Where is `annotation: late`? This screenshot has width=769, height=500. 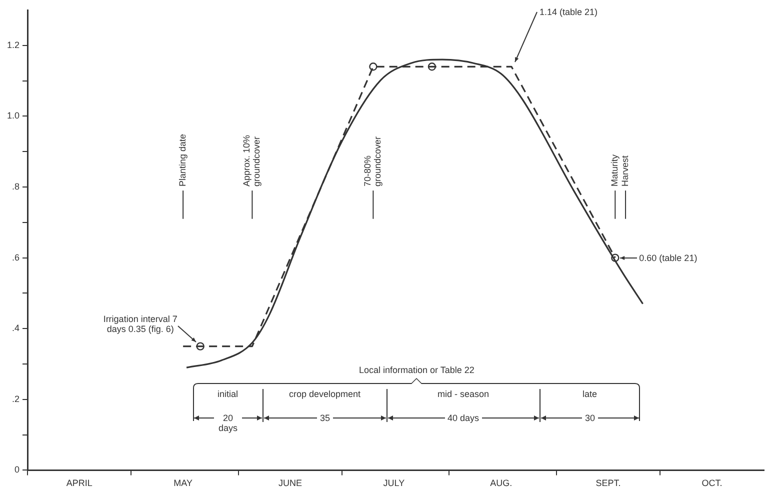 annotation: late is located at coordinates (590, 394).